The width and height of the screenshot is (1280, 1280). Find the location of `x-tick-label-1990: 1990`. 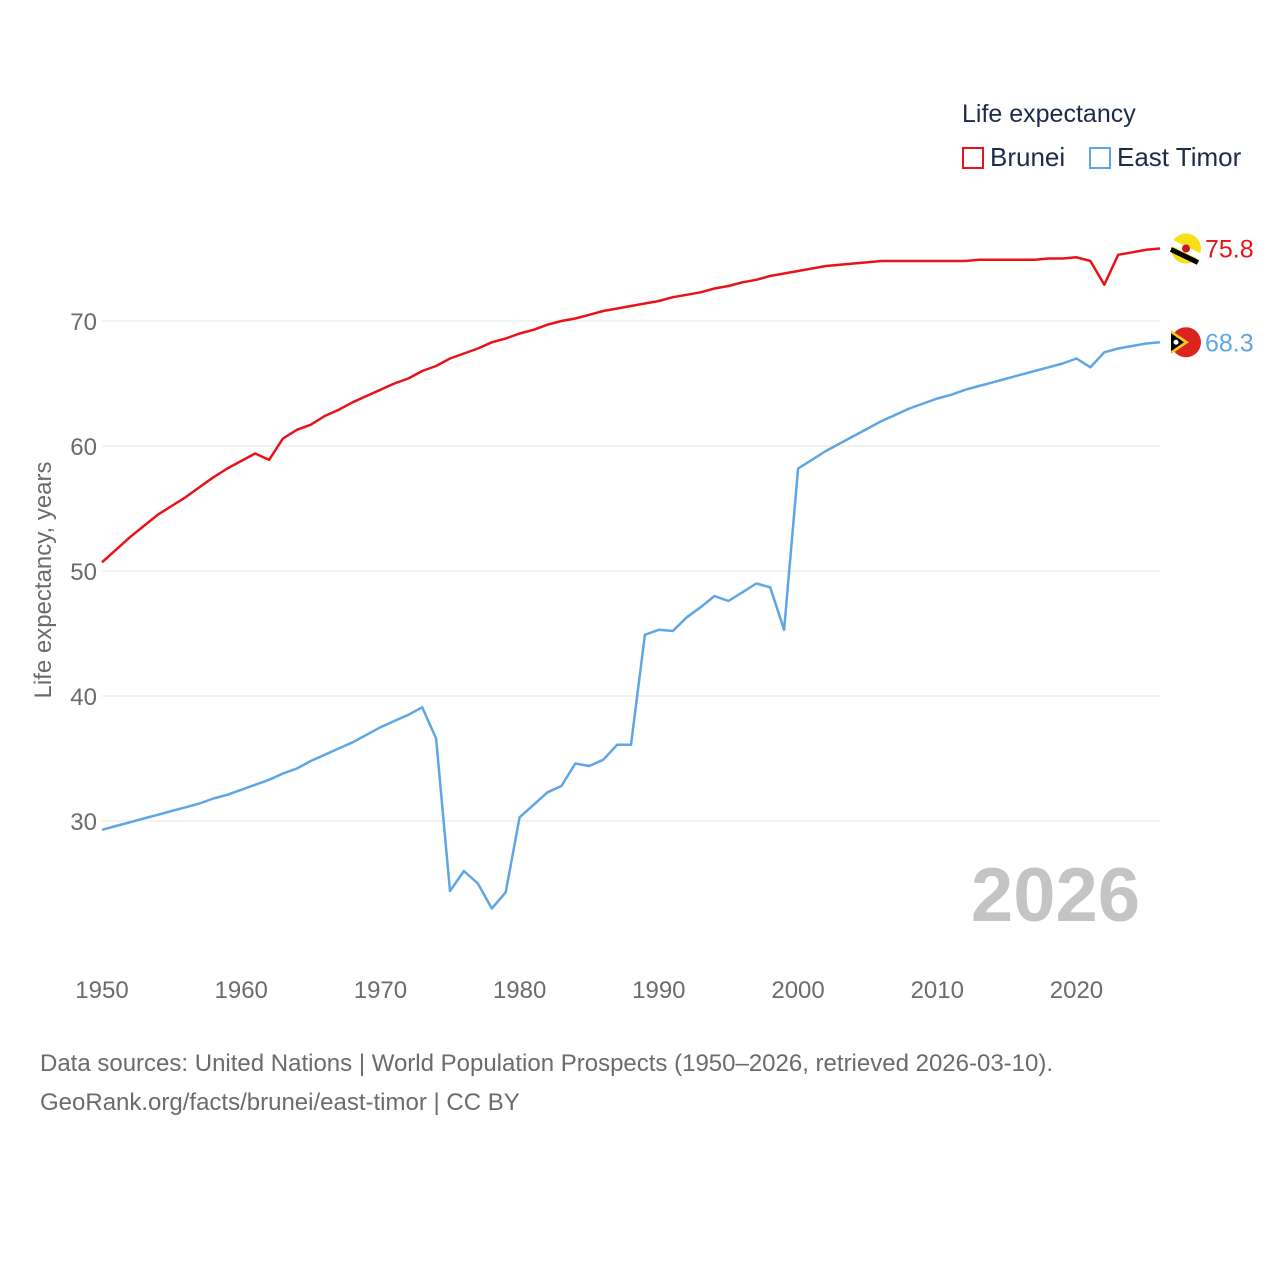

x-tick-label-1990: 1990 is located at coordinates (658, 990).